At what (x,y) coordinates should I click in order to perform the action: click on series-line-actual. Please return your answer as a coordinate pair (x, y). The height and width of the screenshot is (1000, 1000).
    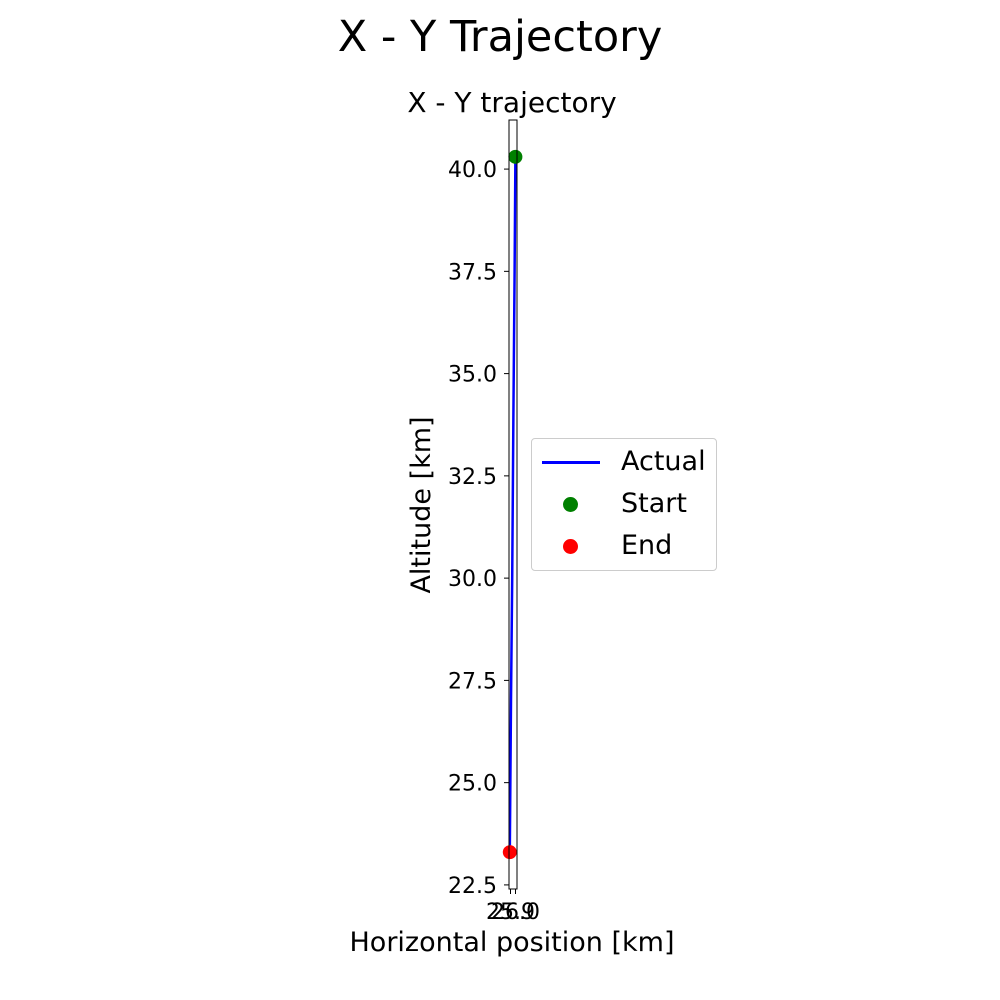
    Looking at the image, I should click on (512, 504).